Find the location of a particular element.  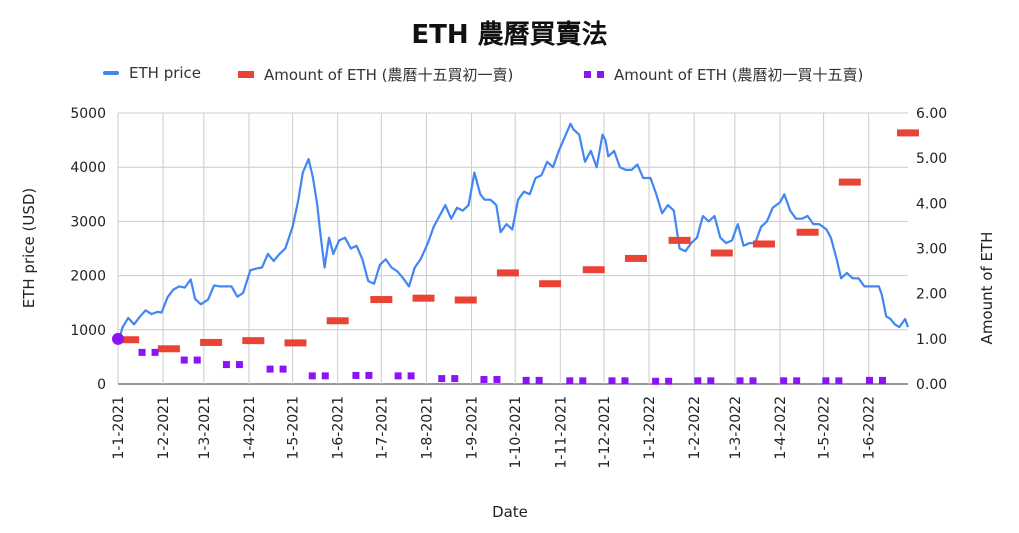

y2-tick-label: 5.00 is located at coordinates (931, 159).